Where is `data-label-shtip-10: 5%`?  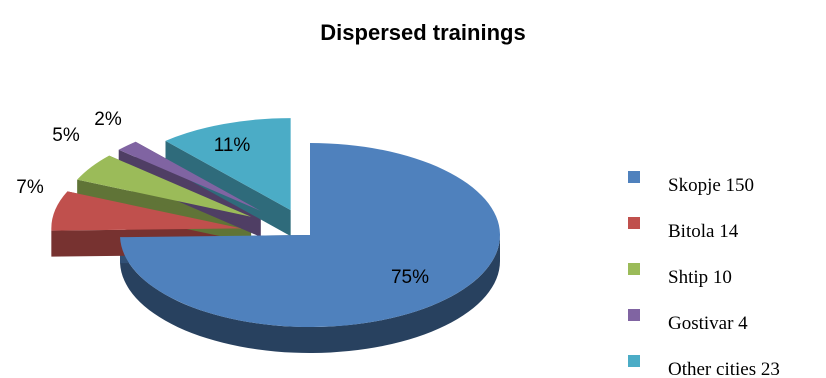
data-label-shtip-10: 5% is located at coordinates (66, 135).